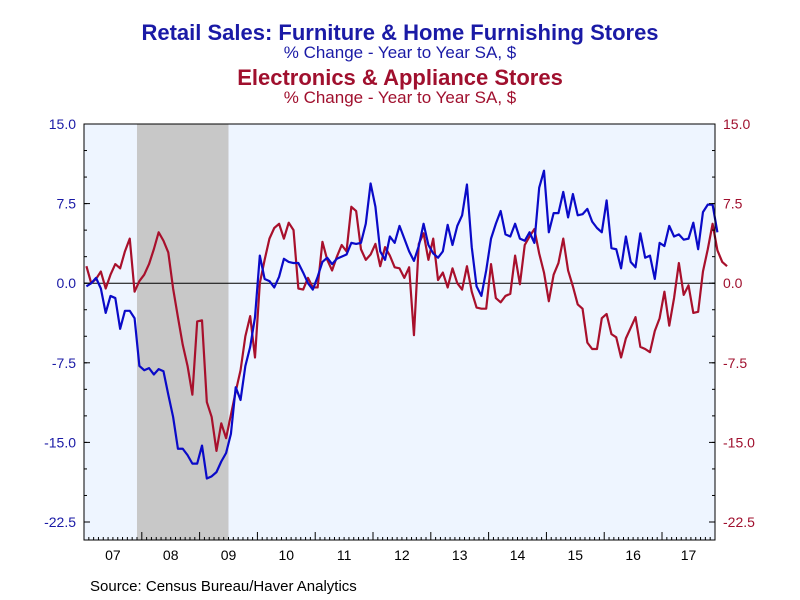  What do you see at coordinates (733, 283) in the screenshot?
I see `y-tick-label-right: 0.0` at bounding box center [733, 283].